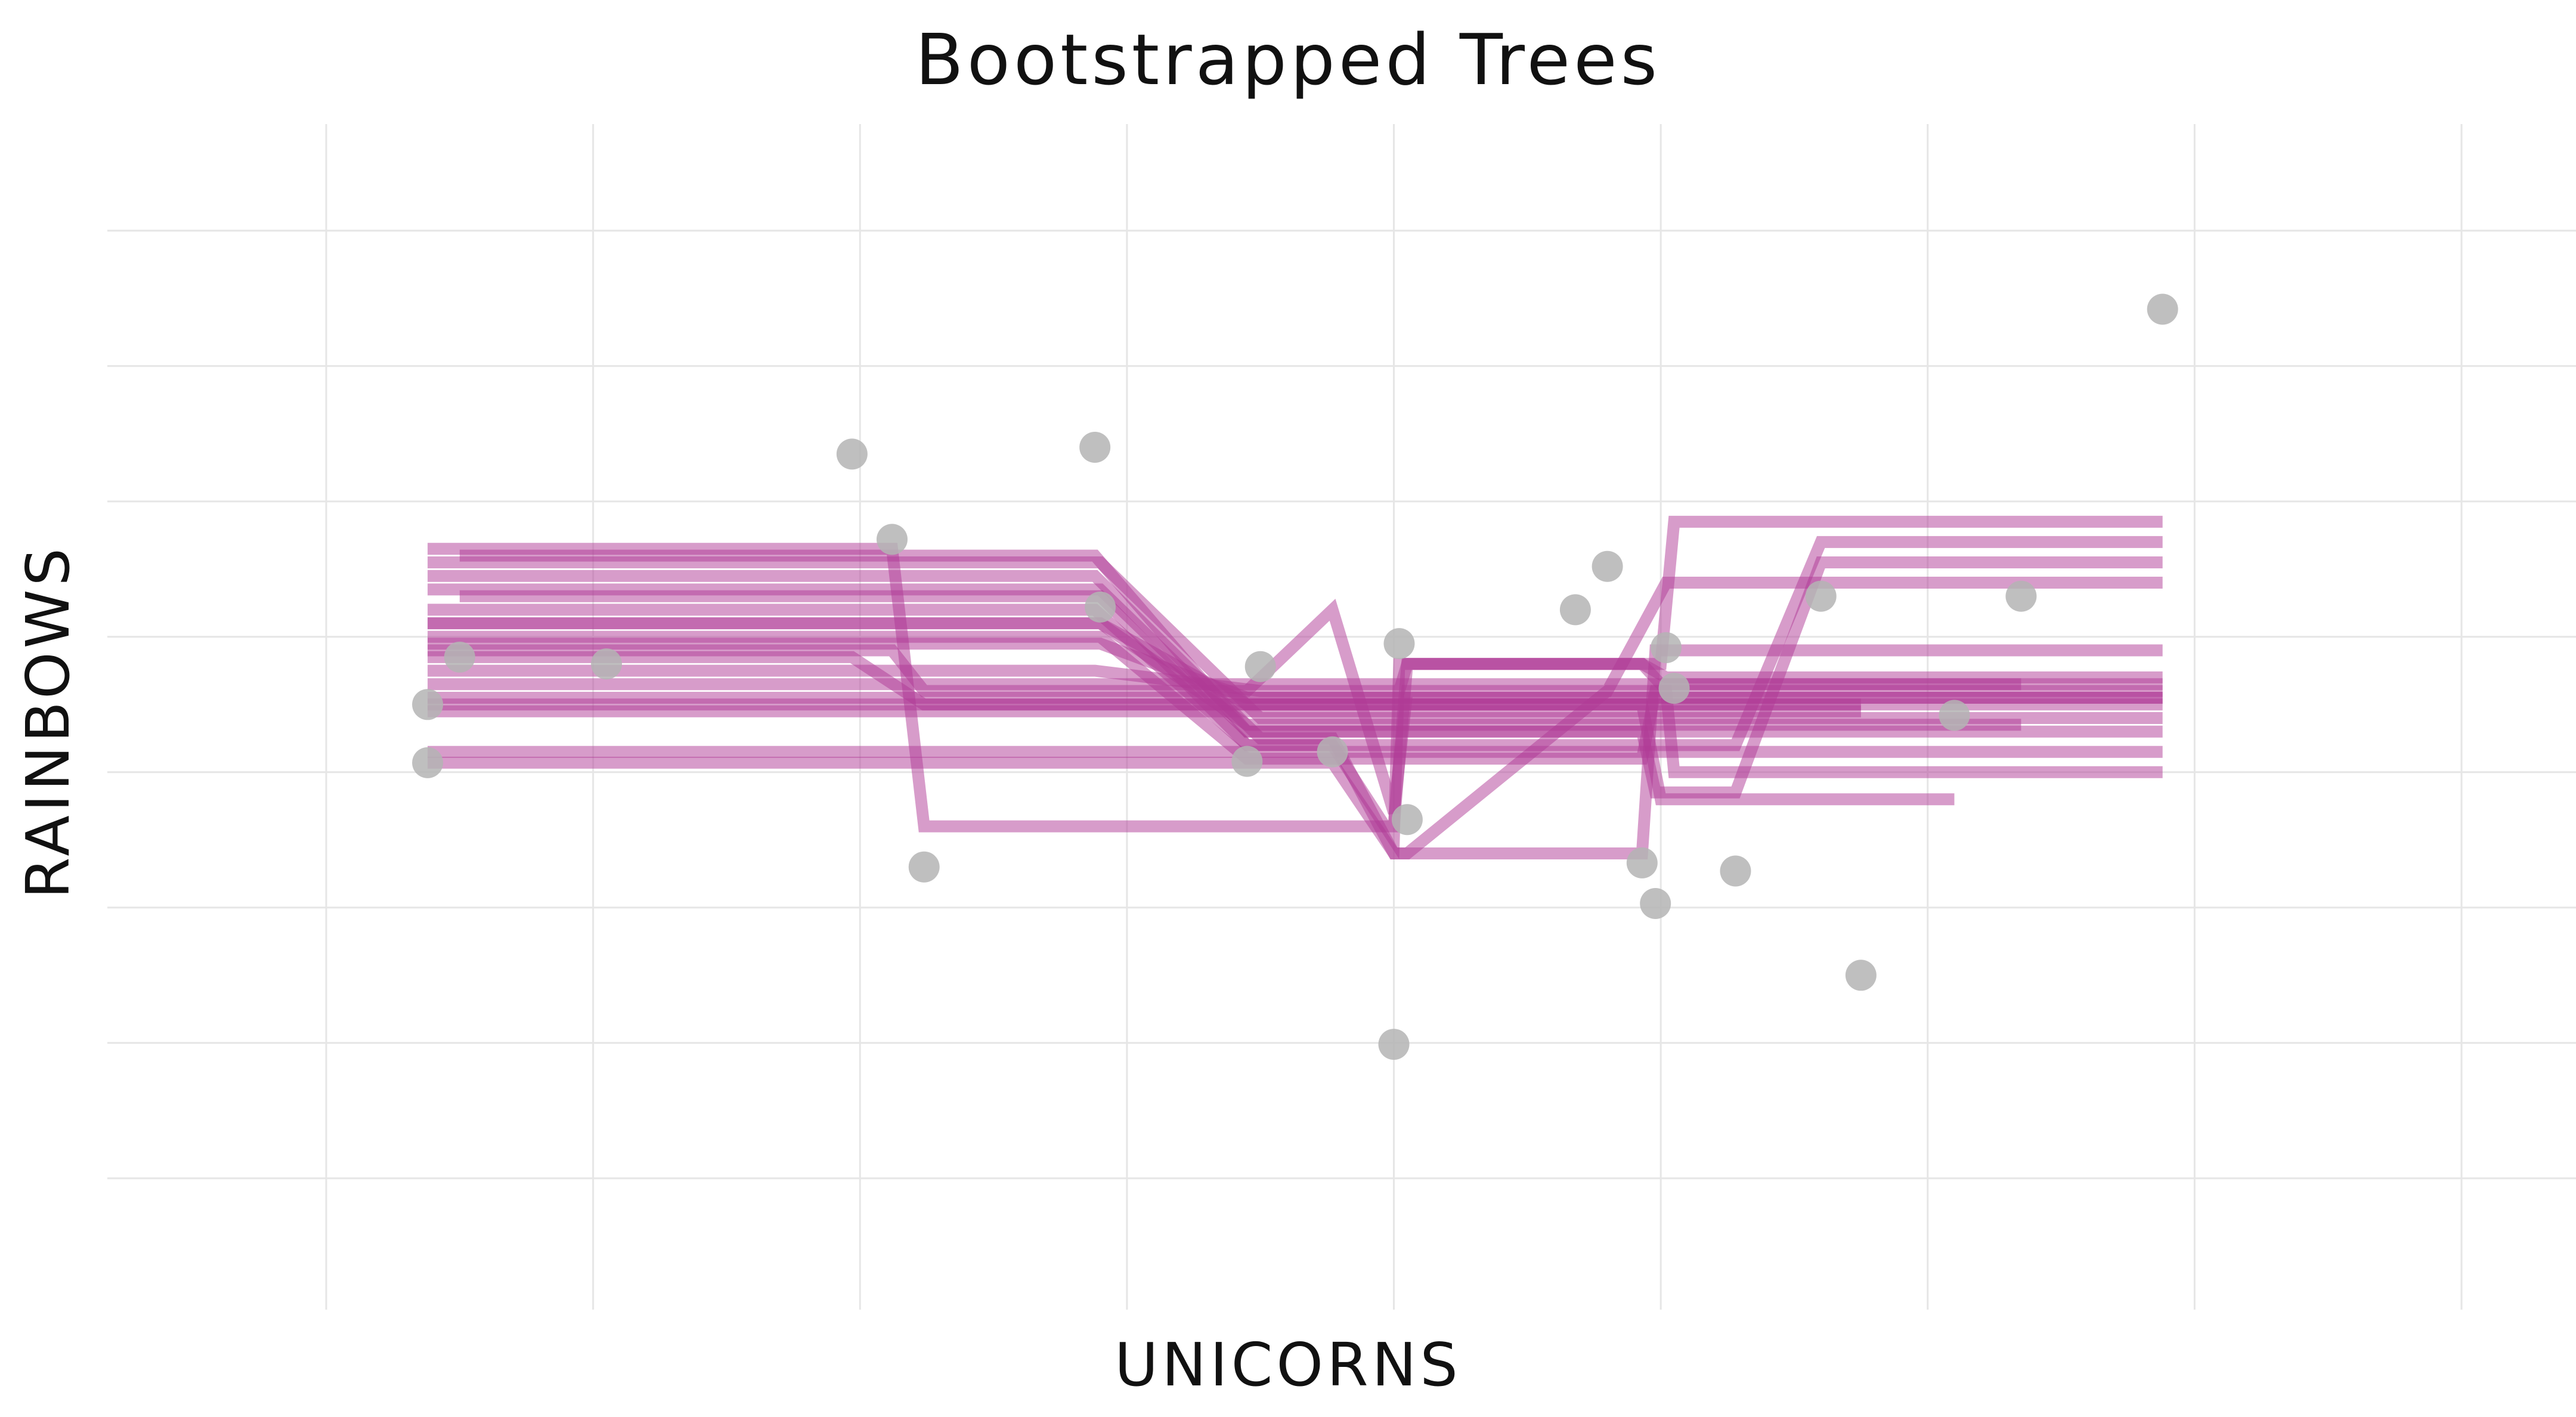 The width and height of the screenshot is (2576, 1417). Describe the element at coordinates (1288, 1364) in the screenshot. I see `x-axis-label: UNICORNS` at that location.